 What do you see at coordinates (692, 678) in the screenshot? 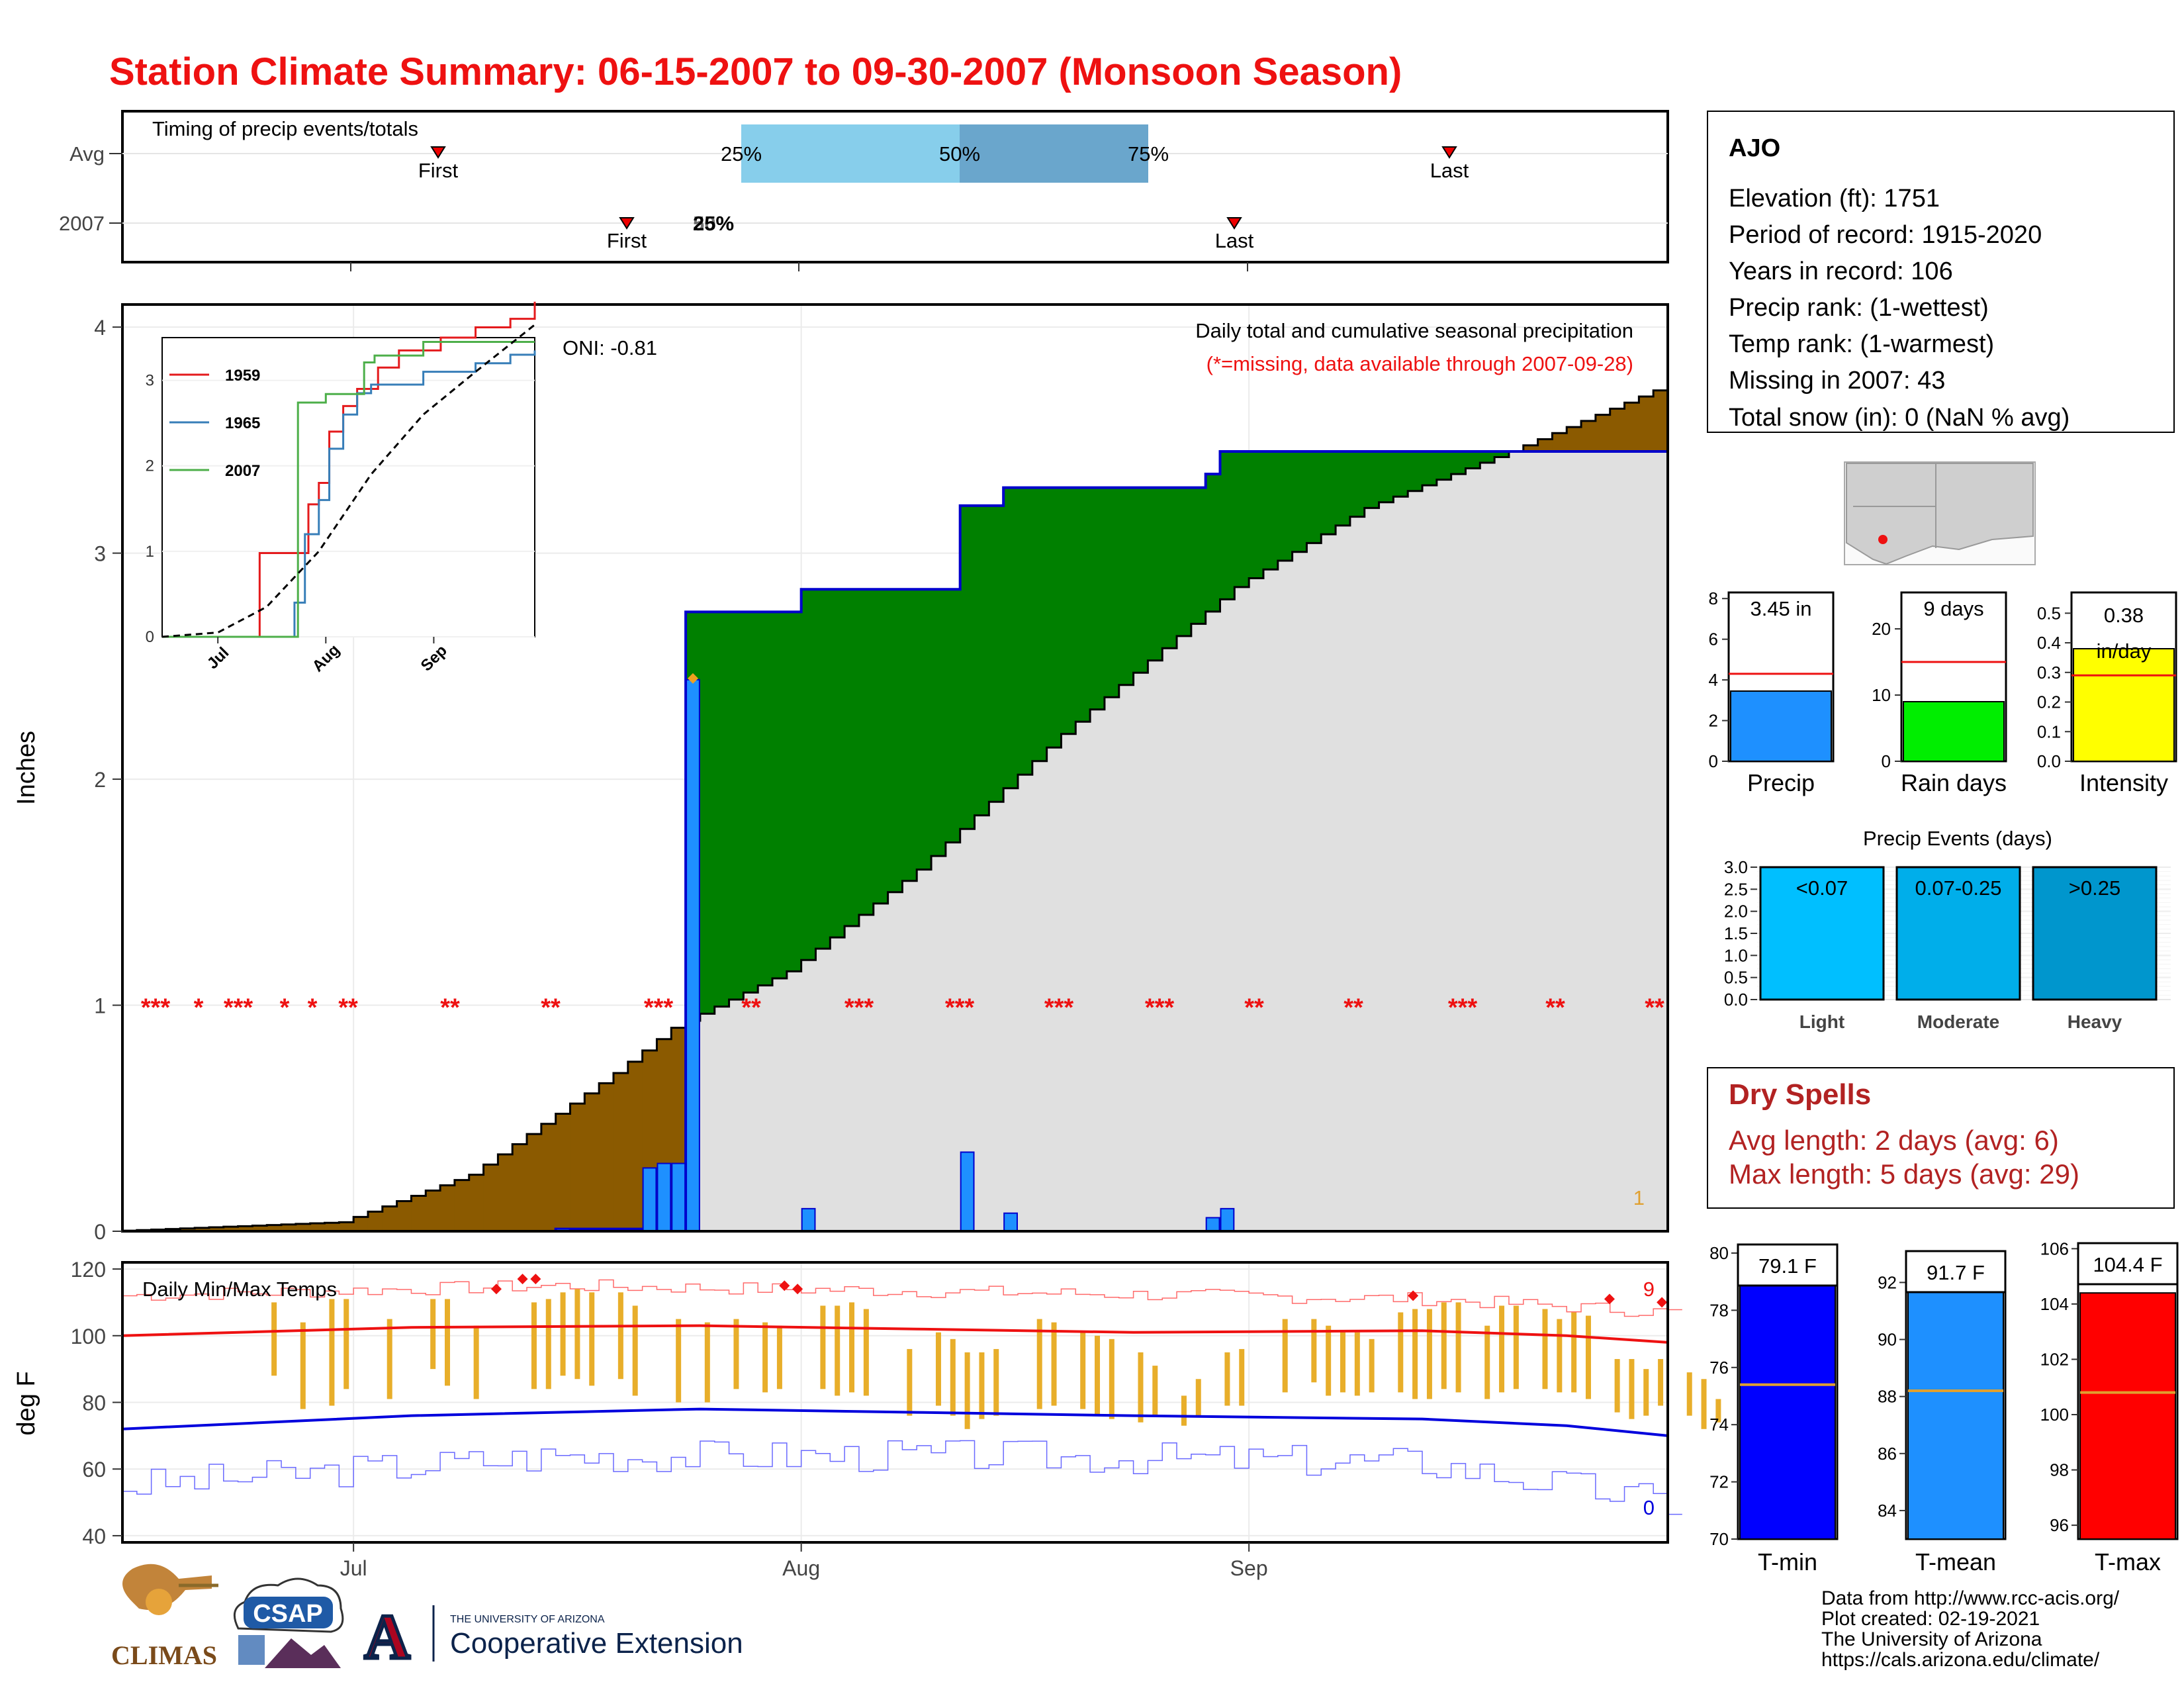
I see `max-precip-marker` at bounding box center [692, 678].